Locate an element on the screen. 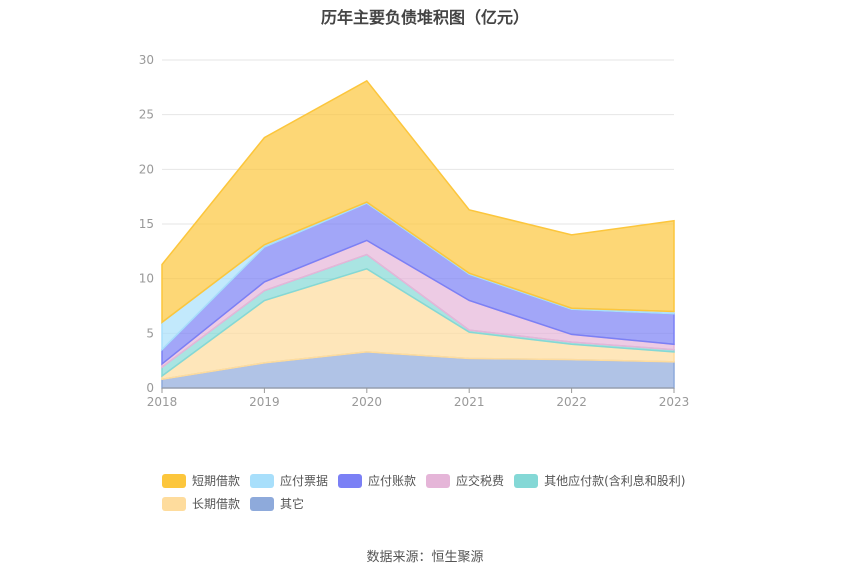  legend-item: 其它 is located at coordinates (277, 503).